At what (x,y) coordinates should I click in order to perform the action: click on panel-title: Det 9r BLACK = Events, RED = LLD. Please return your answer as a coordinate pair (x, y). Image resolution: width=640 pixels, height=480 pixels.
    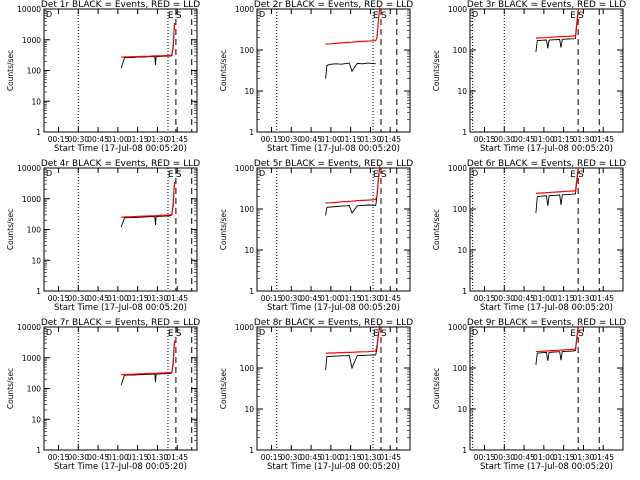
    Looking at the image, I should click on (546, 323).